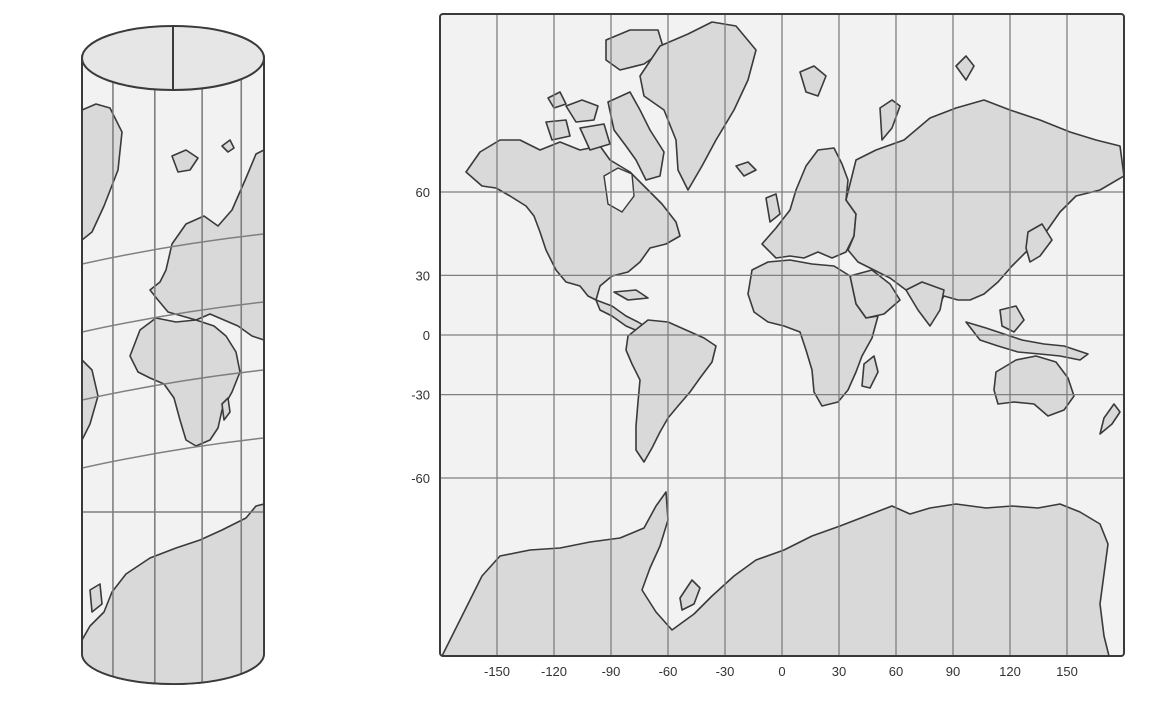  What do you see at coordinates (813, 333) in the screenshot?
I see `land-africa` at bounding box center [813, 333].